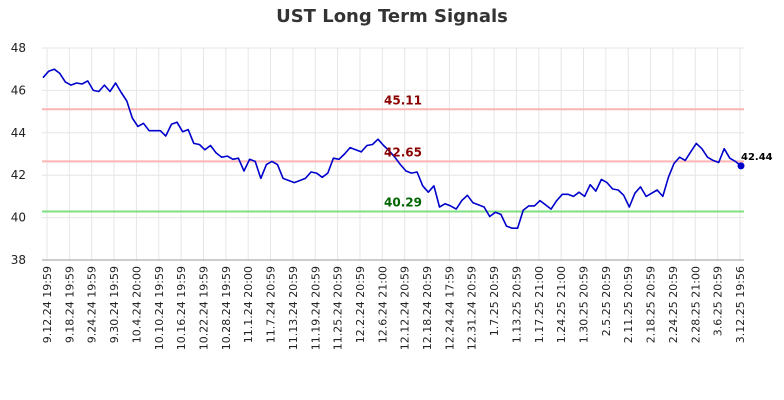 This screenshot has width=784, height=400. Describe the element at coordinates (606, 301) in the screenshot. I see `x-tick-label: 2.5.25 20:59` at that location.